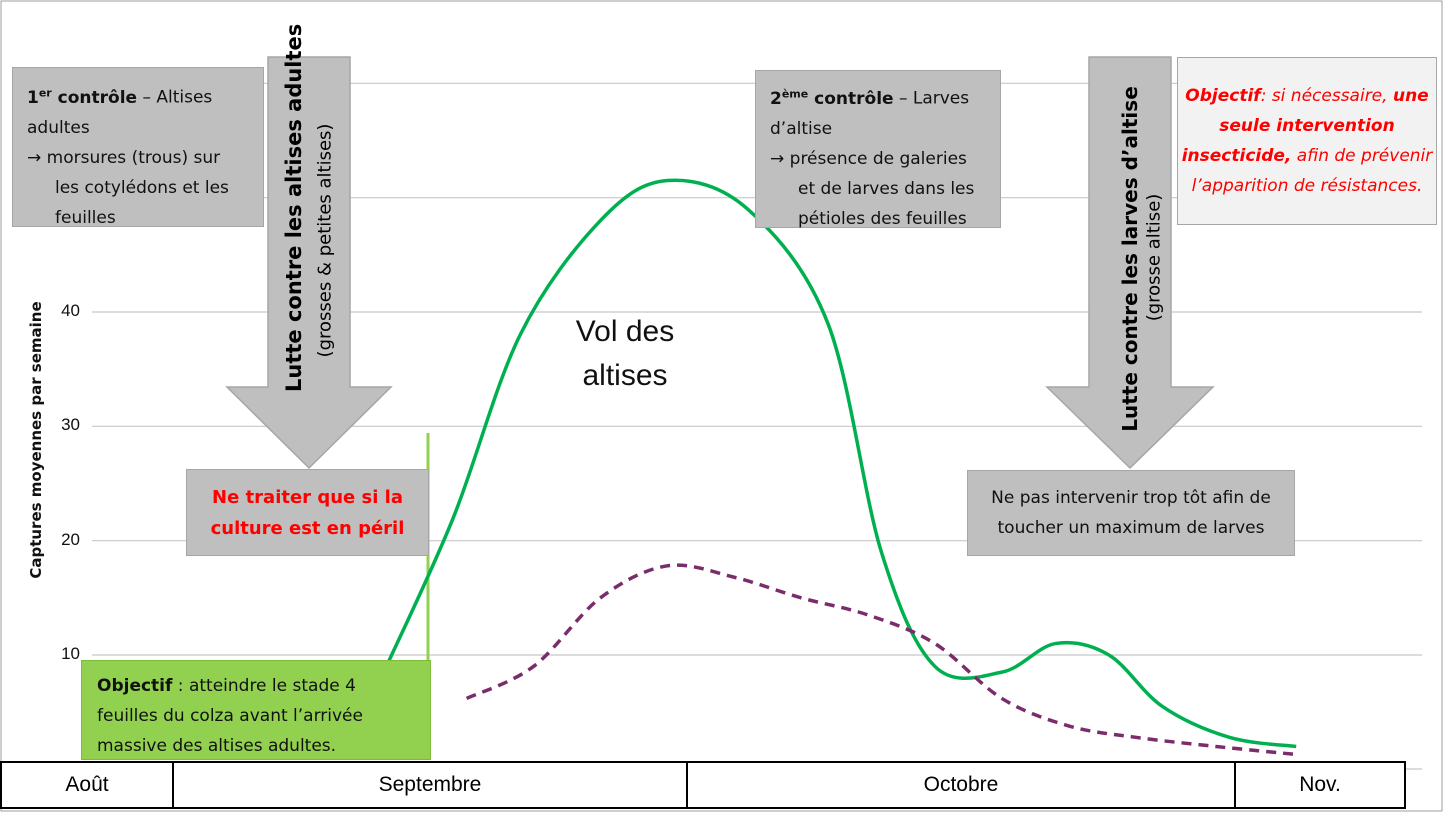 This screenshot has width=1445, height=813. What do you see at coordinates (33, 97) in the screenshot?
I see `c1-number: 1` at bounding box center [33, 97].